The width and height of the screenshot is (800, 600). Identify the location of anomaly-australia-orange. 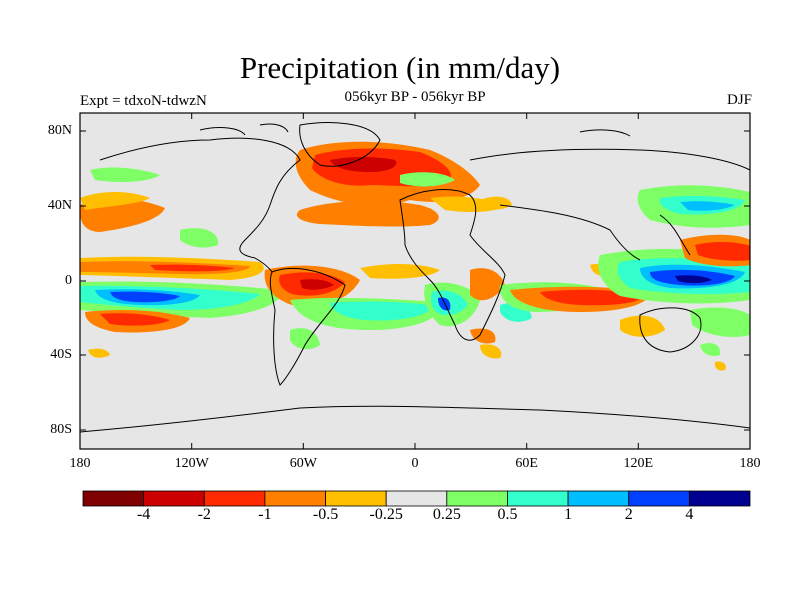
(642, 326).